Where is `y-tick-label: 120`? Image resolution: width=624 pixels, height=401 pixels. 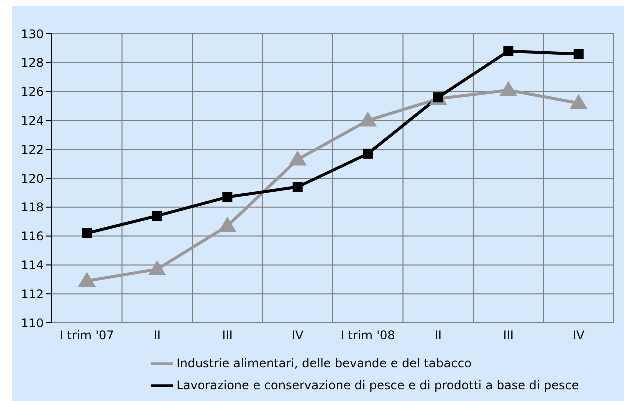 y-tick-label: 120 is located at coordinates (32, 179).